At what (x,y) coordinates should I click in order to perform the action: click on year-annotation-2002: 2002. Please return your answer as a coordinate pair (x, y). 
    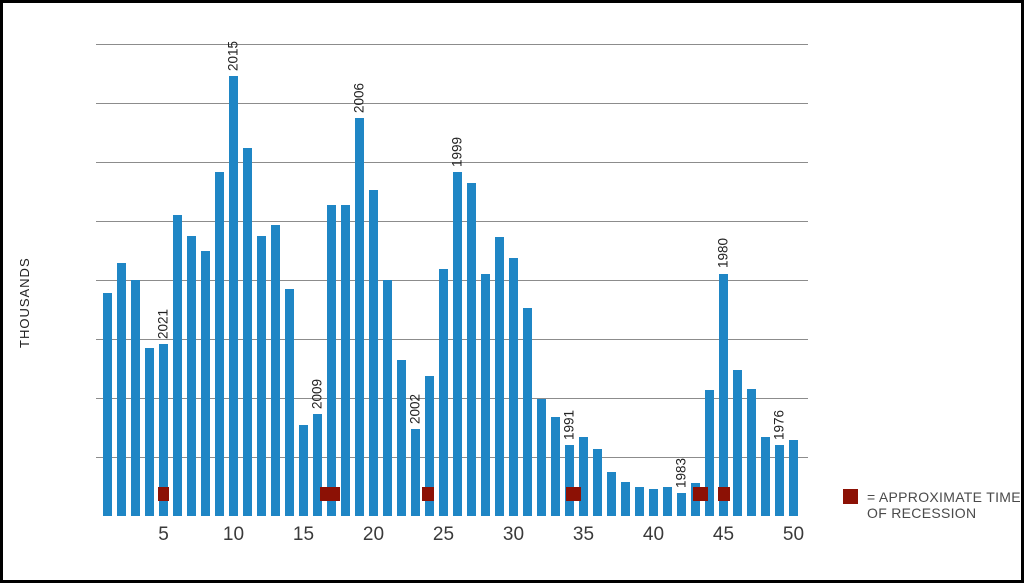
    Looking at the image, I should click on (414, 409).